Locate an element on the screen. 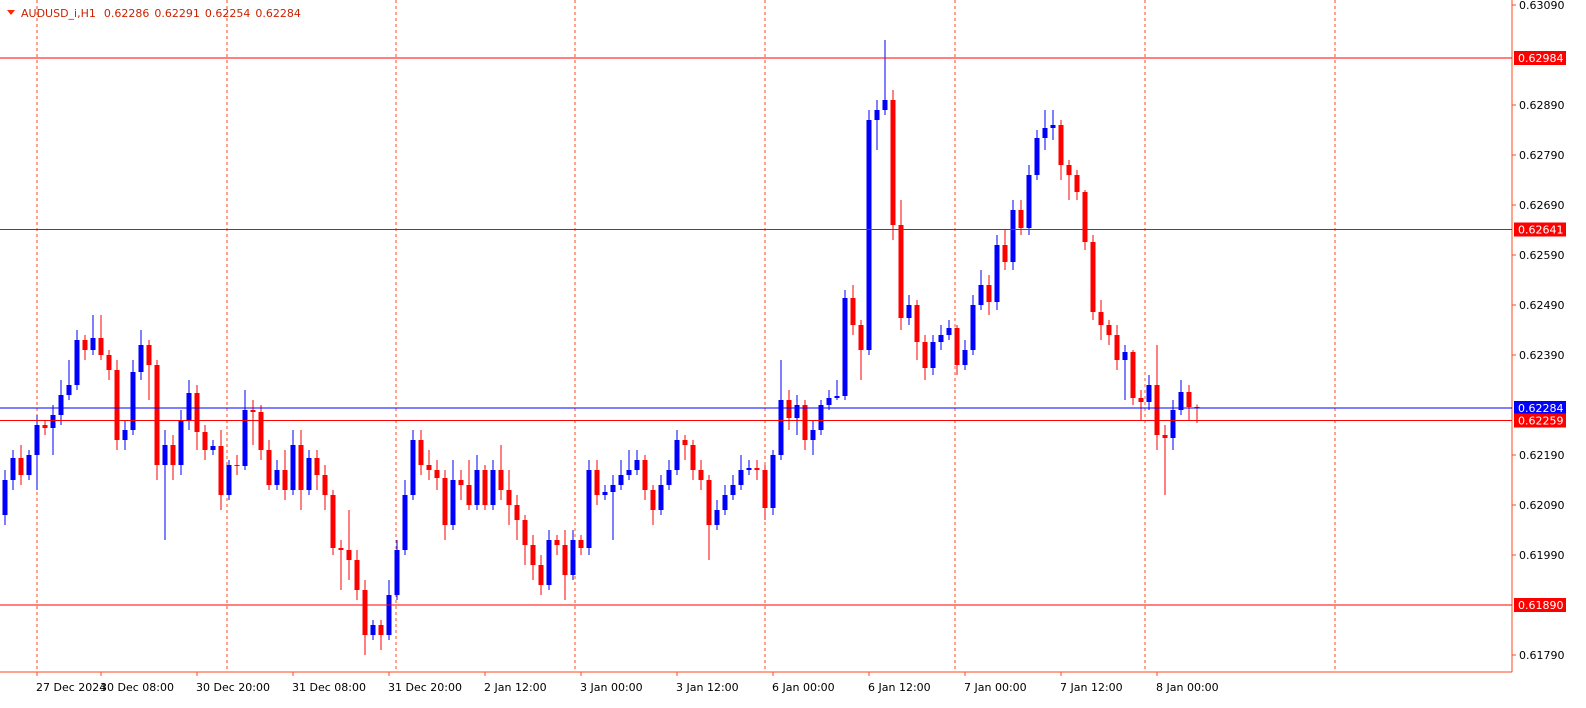 The width and height of the screenshot is (1586, 708). y-tick-label: 0.61990 is located at coordinates (1542, 555).